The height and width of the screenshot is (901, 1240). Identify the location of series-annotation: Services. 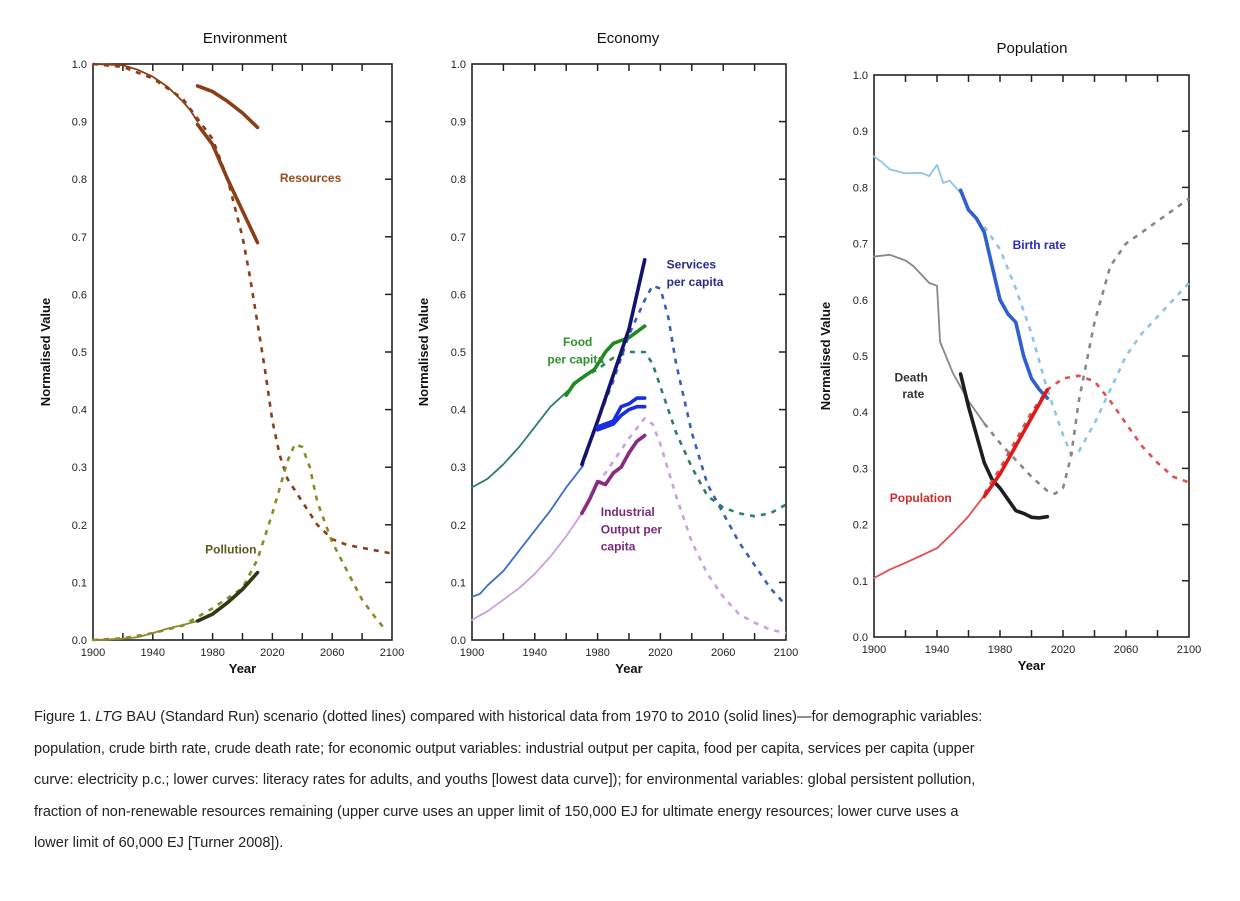
(692, 264).